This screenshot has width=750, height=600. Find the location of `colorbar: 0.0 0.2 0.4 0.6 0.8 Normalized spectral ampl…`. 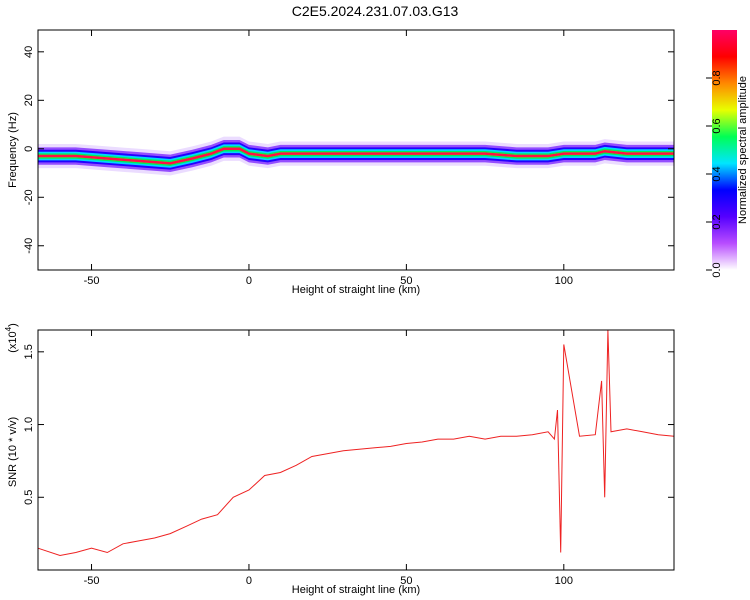

colorbar: 0.0 0.2 0.4 0.6 0.8 Normalized spectral ampl… is located at coordinates (727, 154).